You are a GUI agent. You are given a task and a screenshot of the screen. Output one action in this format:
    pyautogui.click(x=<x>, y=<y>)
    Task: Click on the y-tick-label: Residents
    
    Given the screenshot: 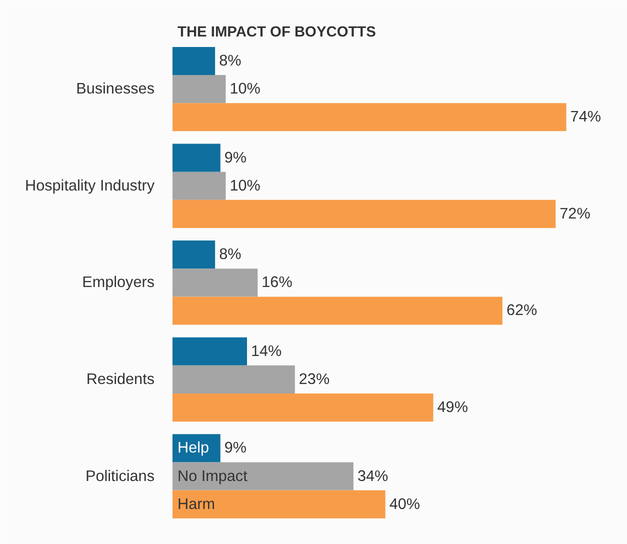 What is the action you would take?
    pyautogui.click(x=120, y=379)
    